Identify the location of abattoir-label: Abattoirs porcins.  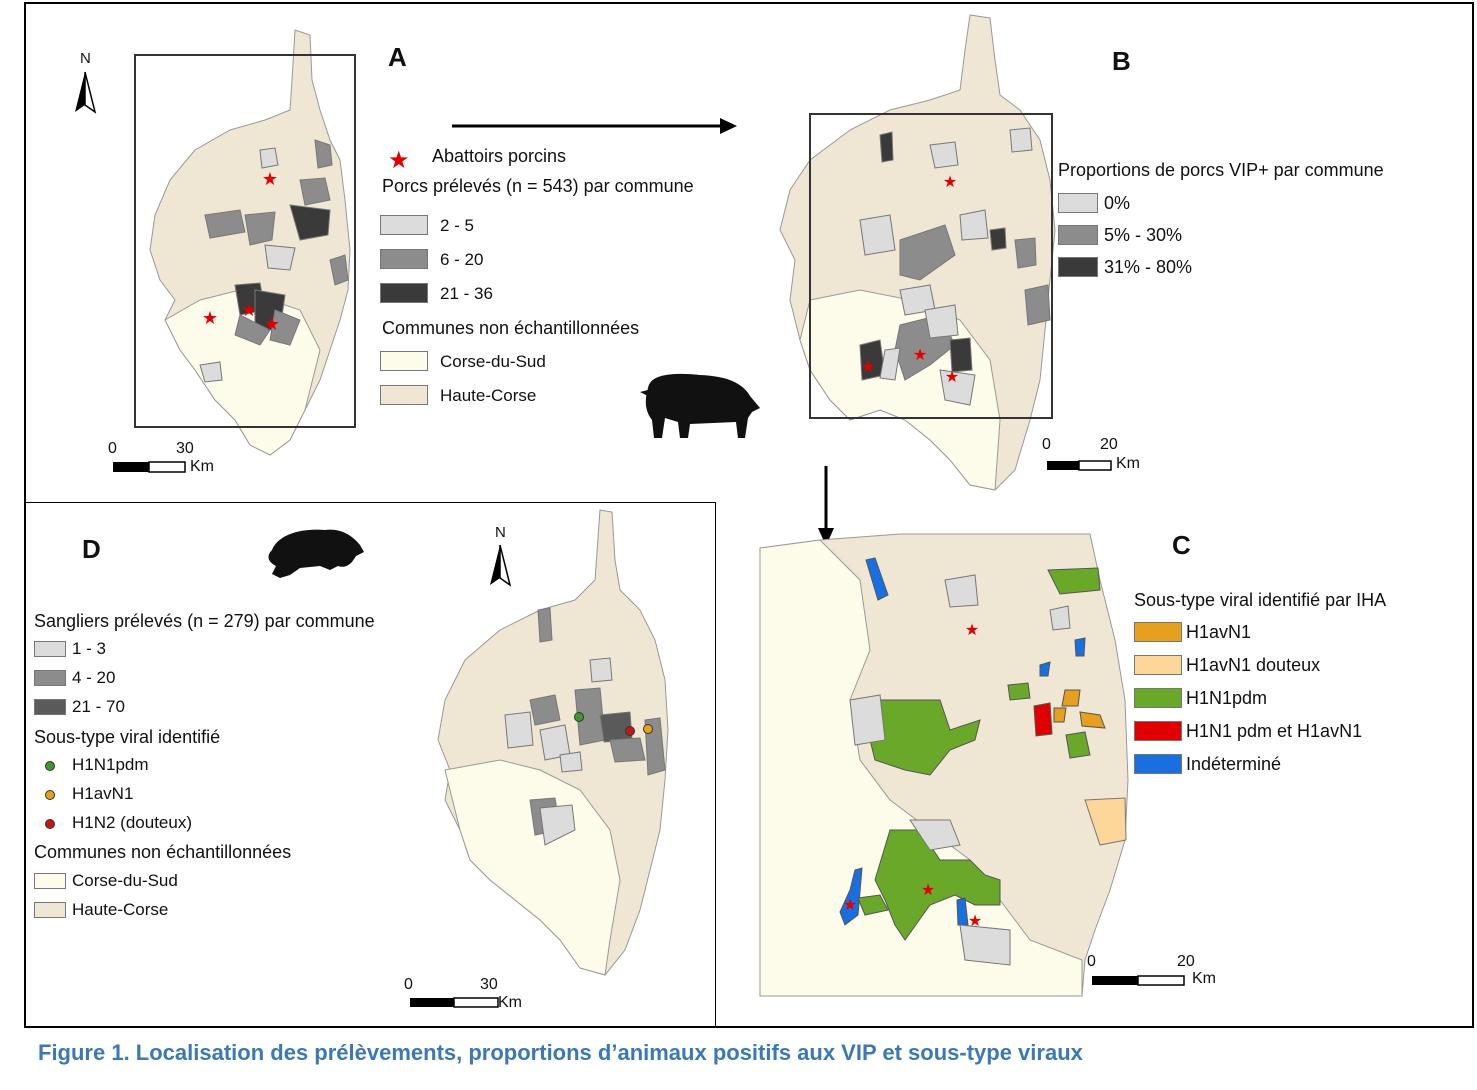
(499, 156).